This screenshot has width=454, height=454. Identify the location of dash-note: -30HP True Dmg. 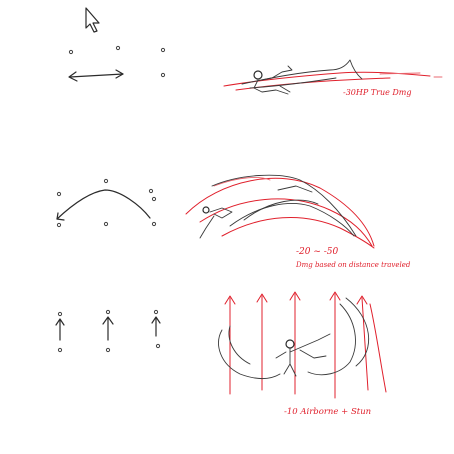
(377, 92).